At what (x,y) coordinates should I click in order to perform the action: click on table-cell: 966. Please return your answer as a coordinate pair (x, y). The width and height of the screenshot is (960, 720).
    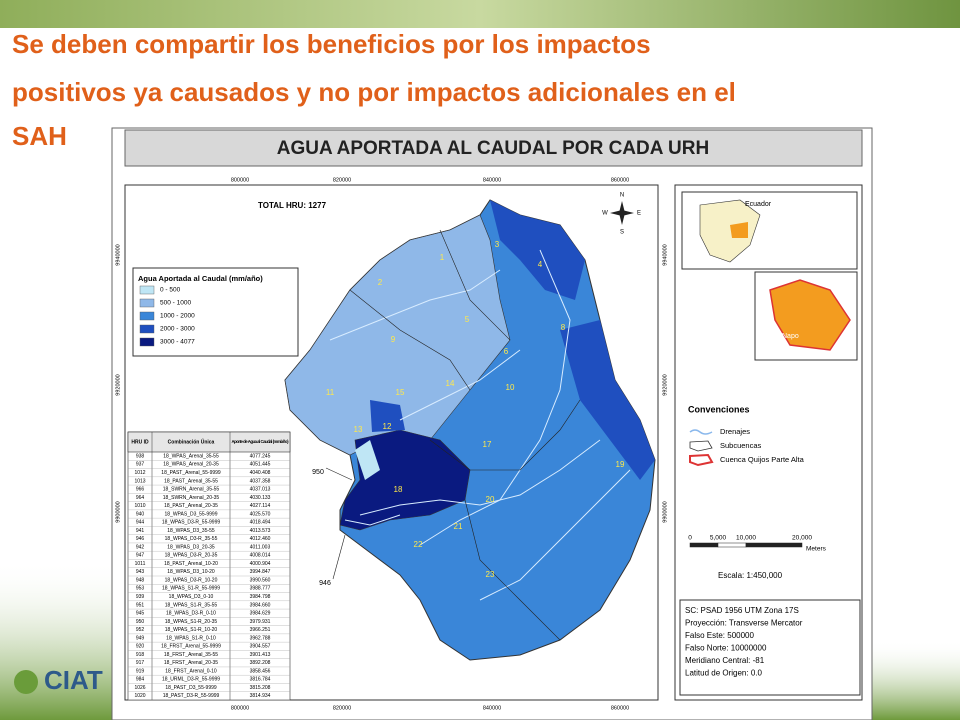
    Looking at the image, I should click on (140, 490).